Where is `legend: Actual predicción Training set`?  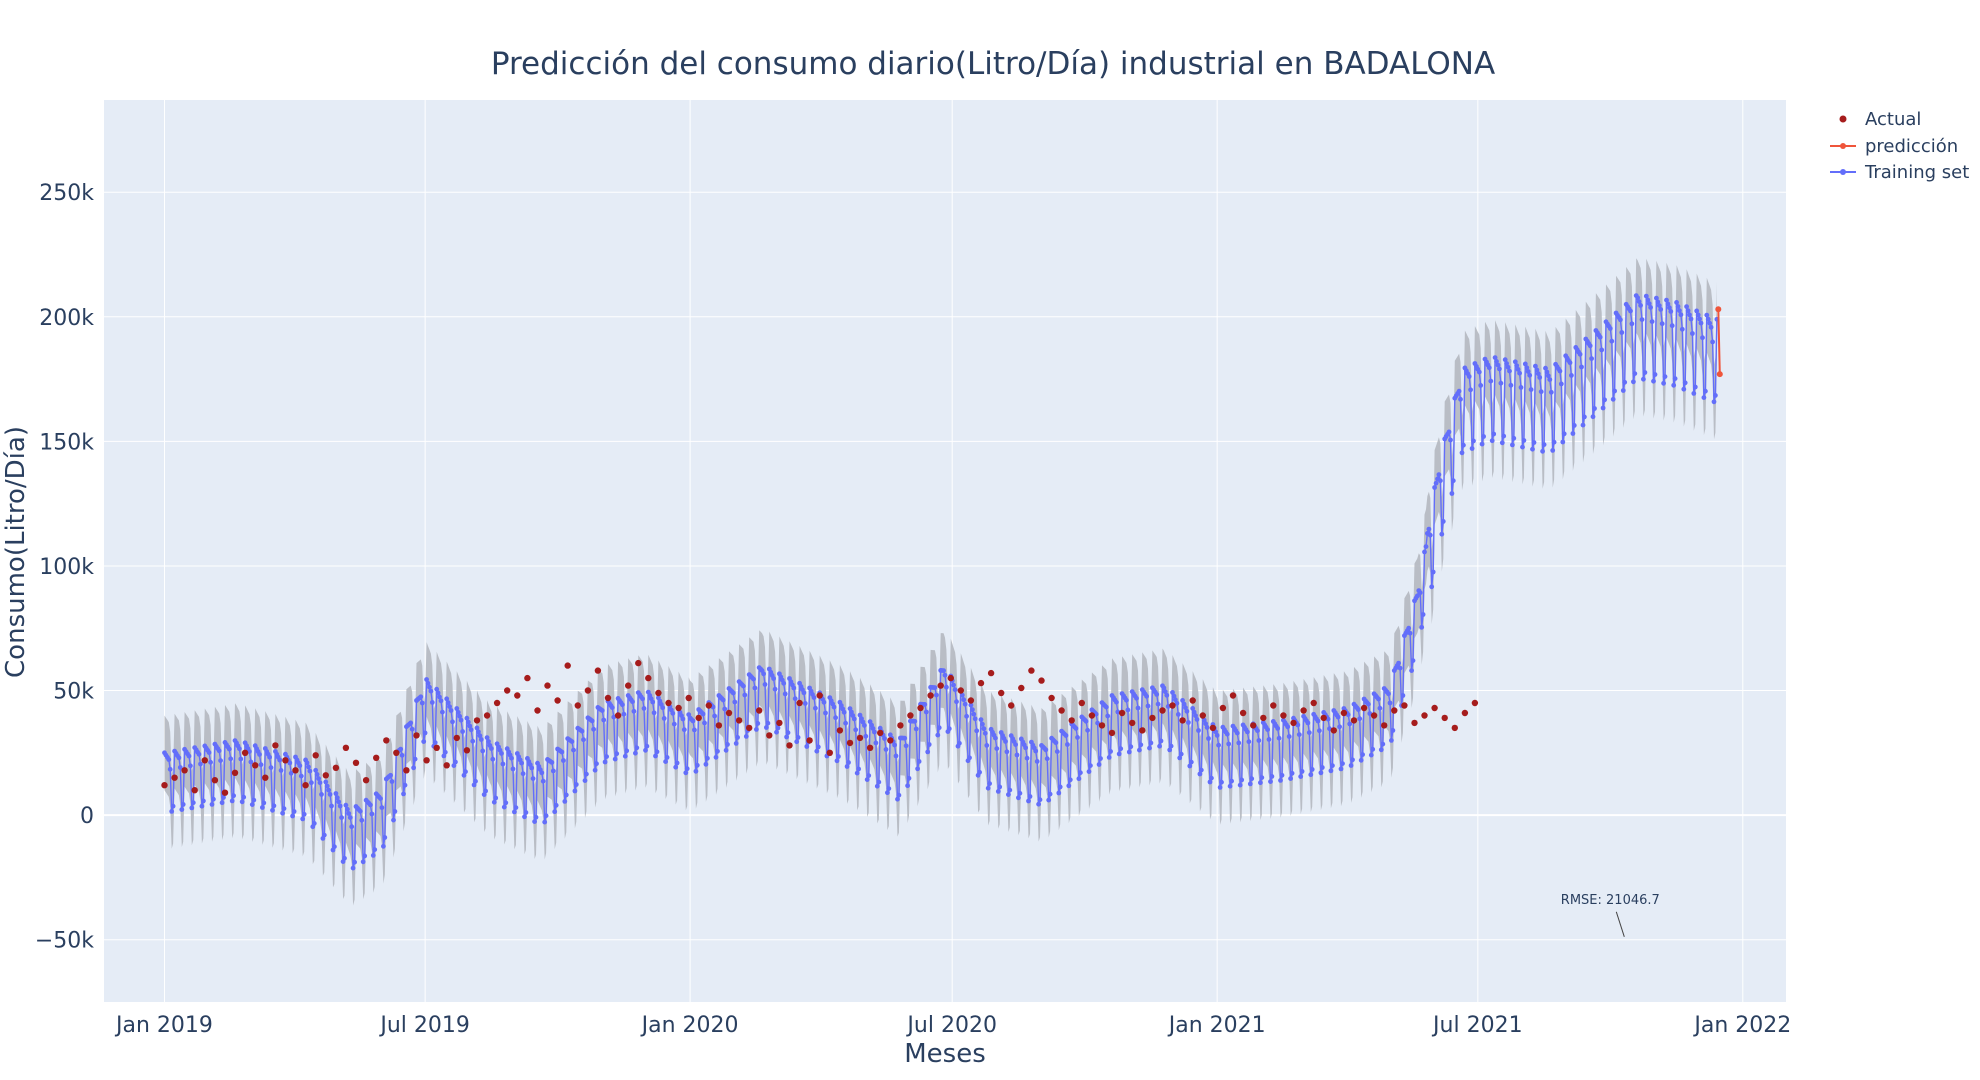
legend: Actual predicción Training set is located at coordinates (1899, 146).